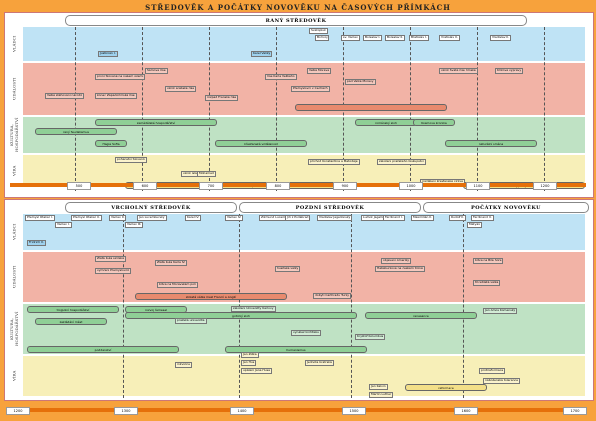 The width and height of the screenshot is (596, 421). I want to click on culture-box: vynález knihtisku, so click(306, 333).